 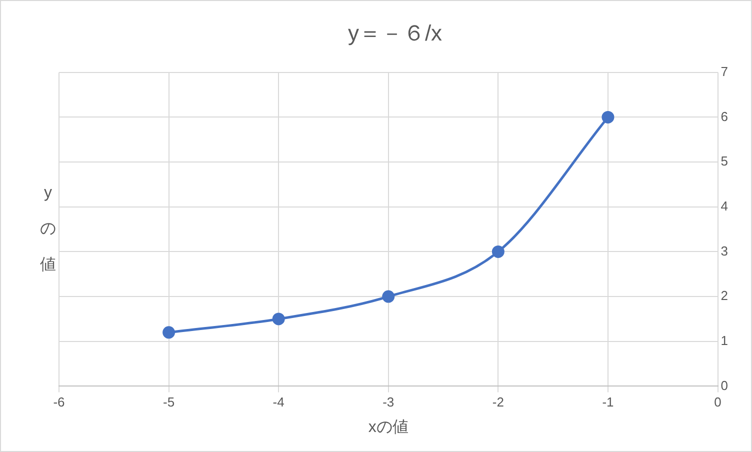 What do you see at coordinates (59, 402) in the screenshot?
I see `x-tick-label: -6` at bounding box center [59, 402].